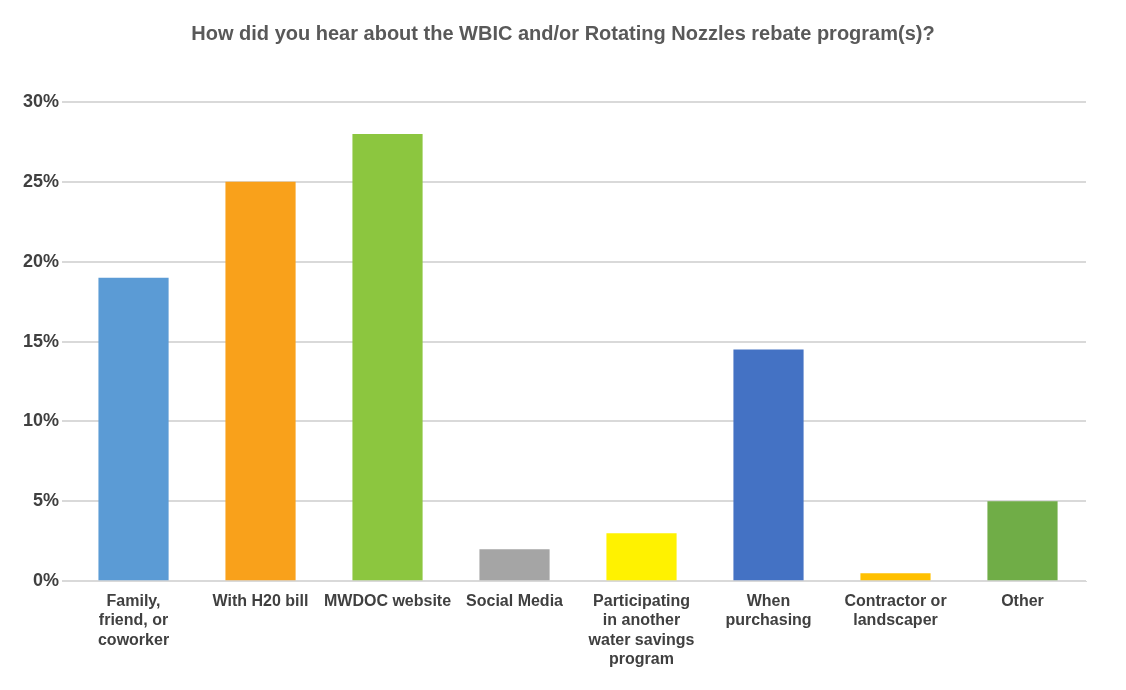 This screenshot has width=1126, height=690. What do you see at coordinates (41, 100) in the screenshot?
I see `y-tick-label: 30%` at bounding box center [41, 100].